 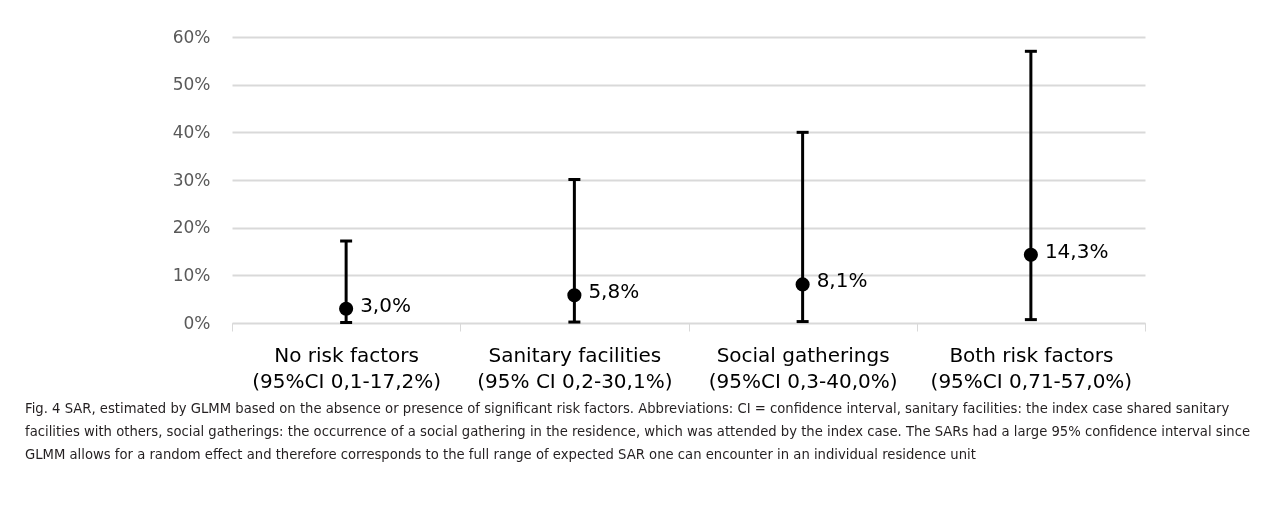 What do you see at coordinates (191, 179) in the screenshot?
I see `y-tick-label: 30%` at bounding box center [191, 179].